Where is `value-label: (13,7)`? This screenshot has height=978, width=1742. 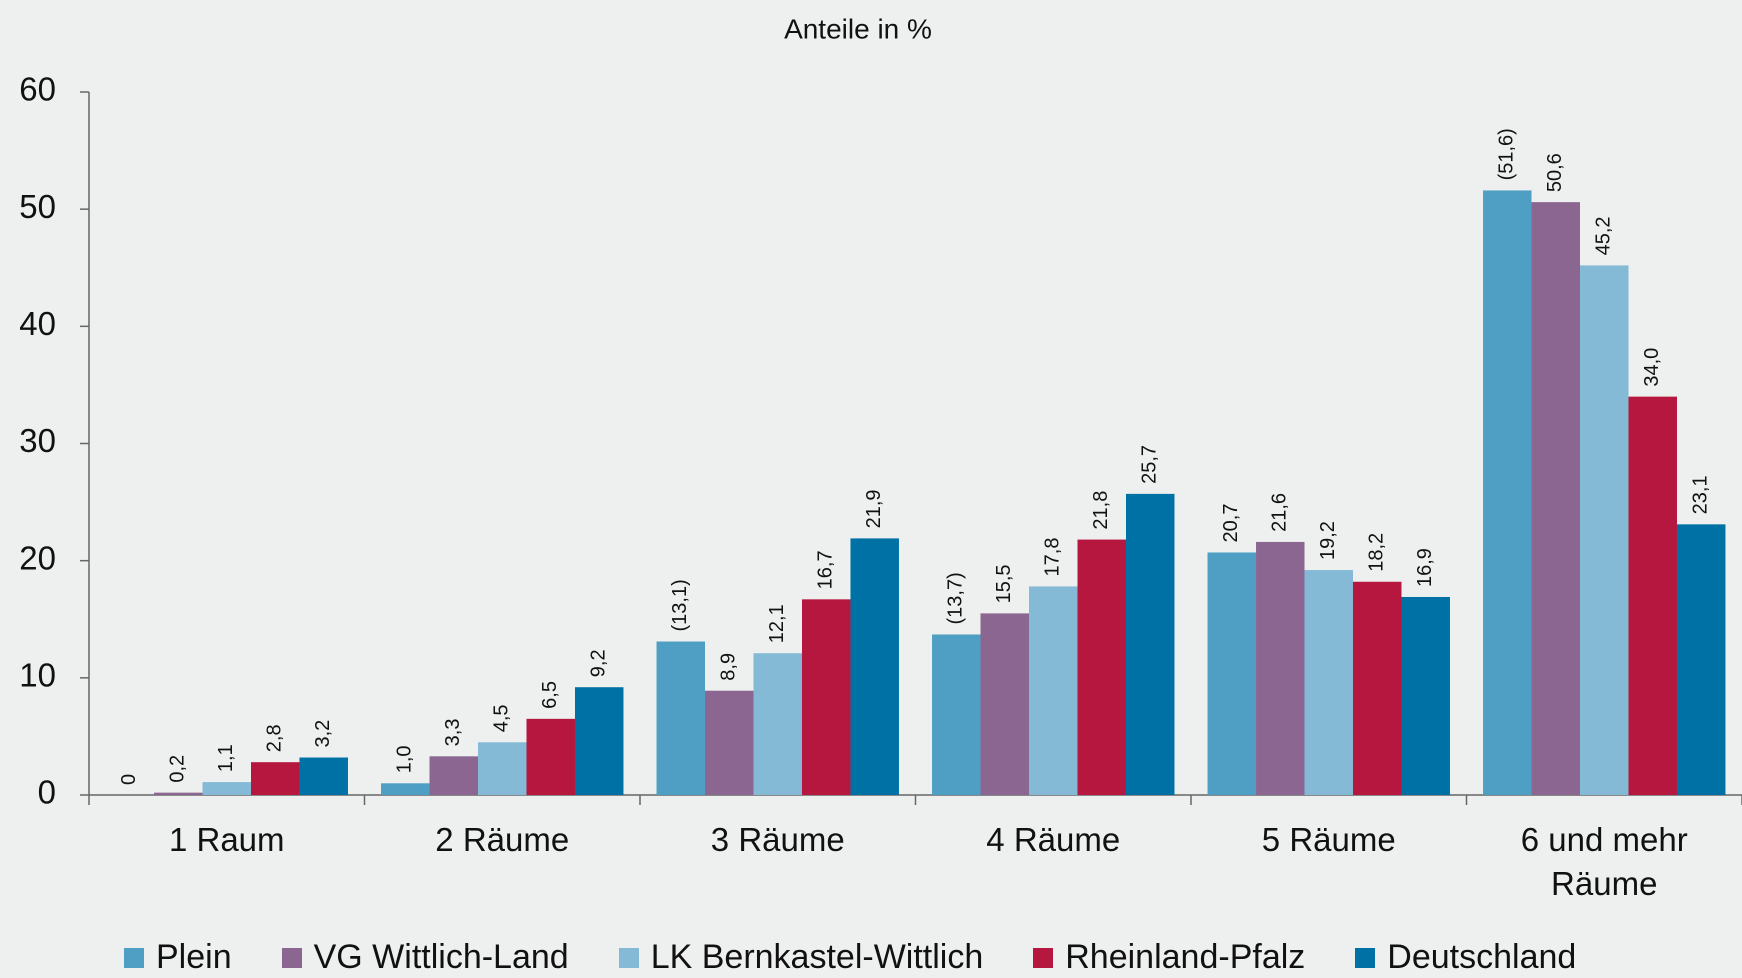 value-label: (13,7) is located at coordinates (956, 598).